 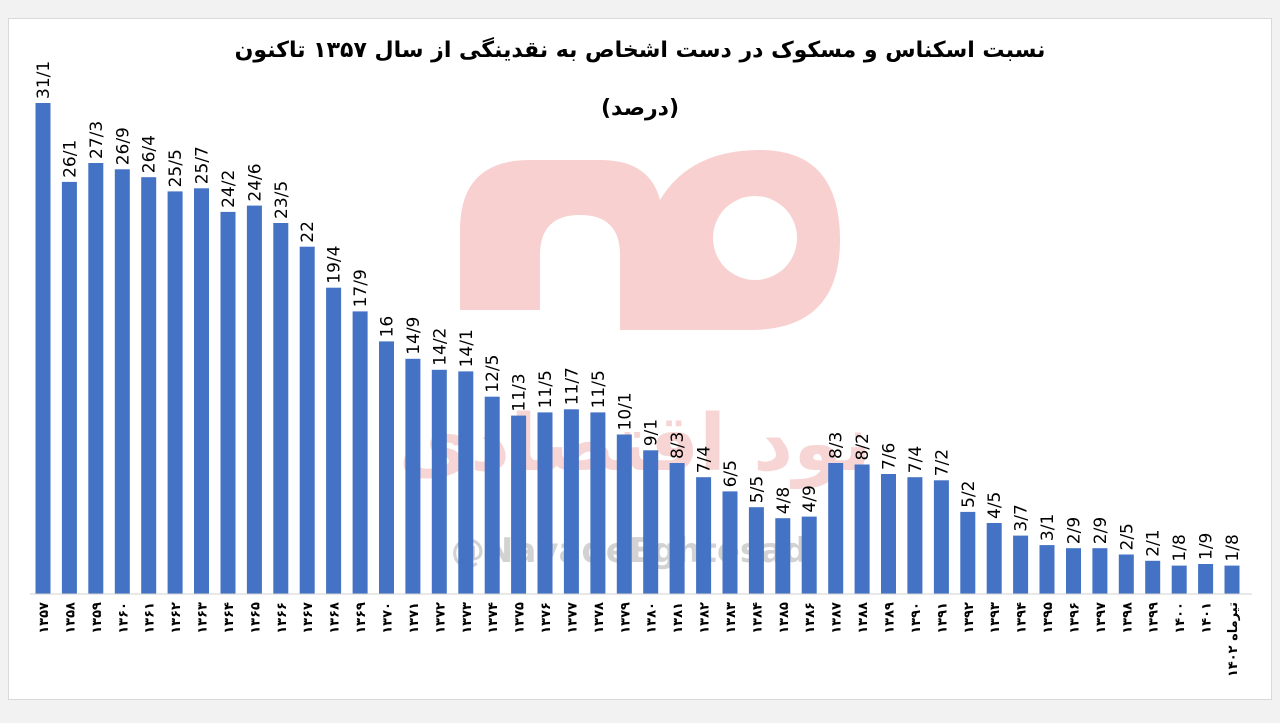 I want to click on x-tick-label: ۱۳۹۴, so click(x=1022, y=618).